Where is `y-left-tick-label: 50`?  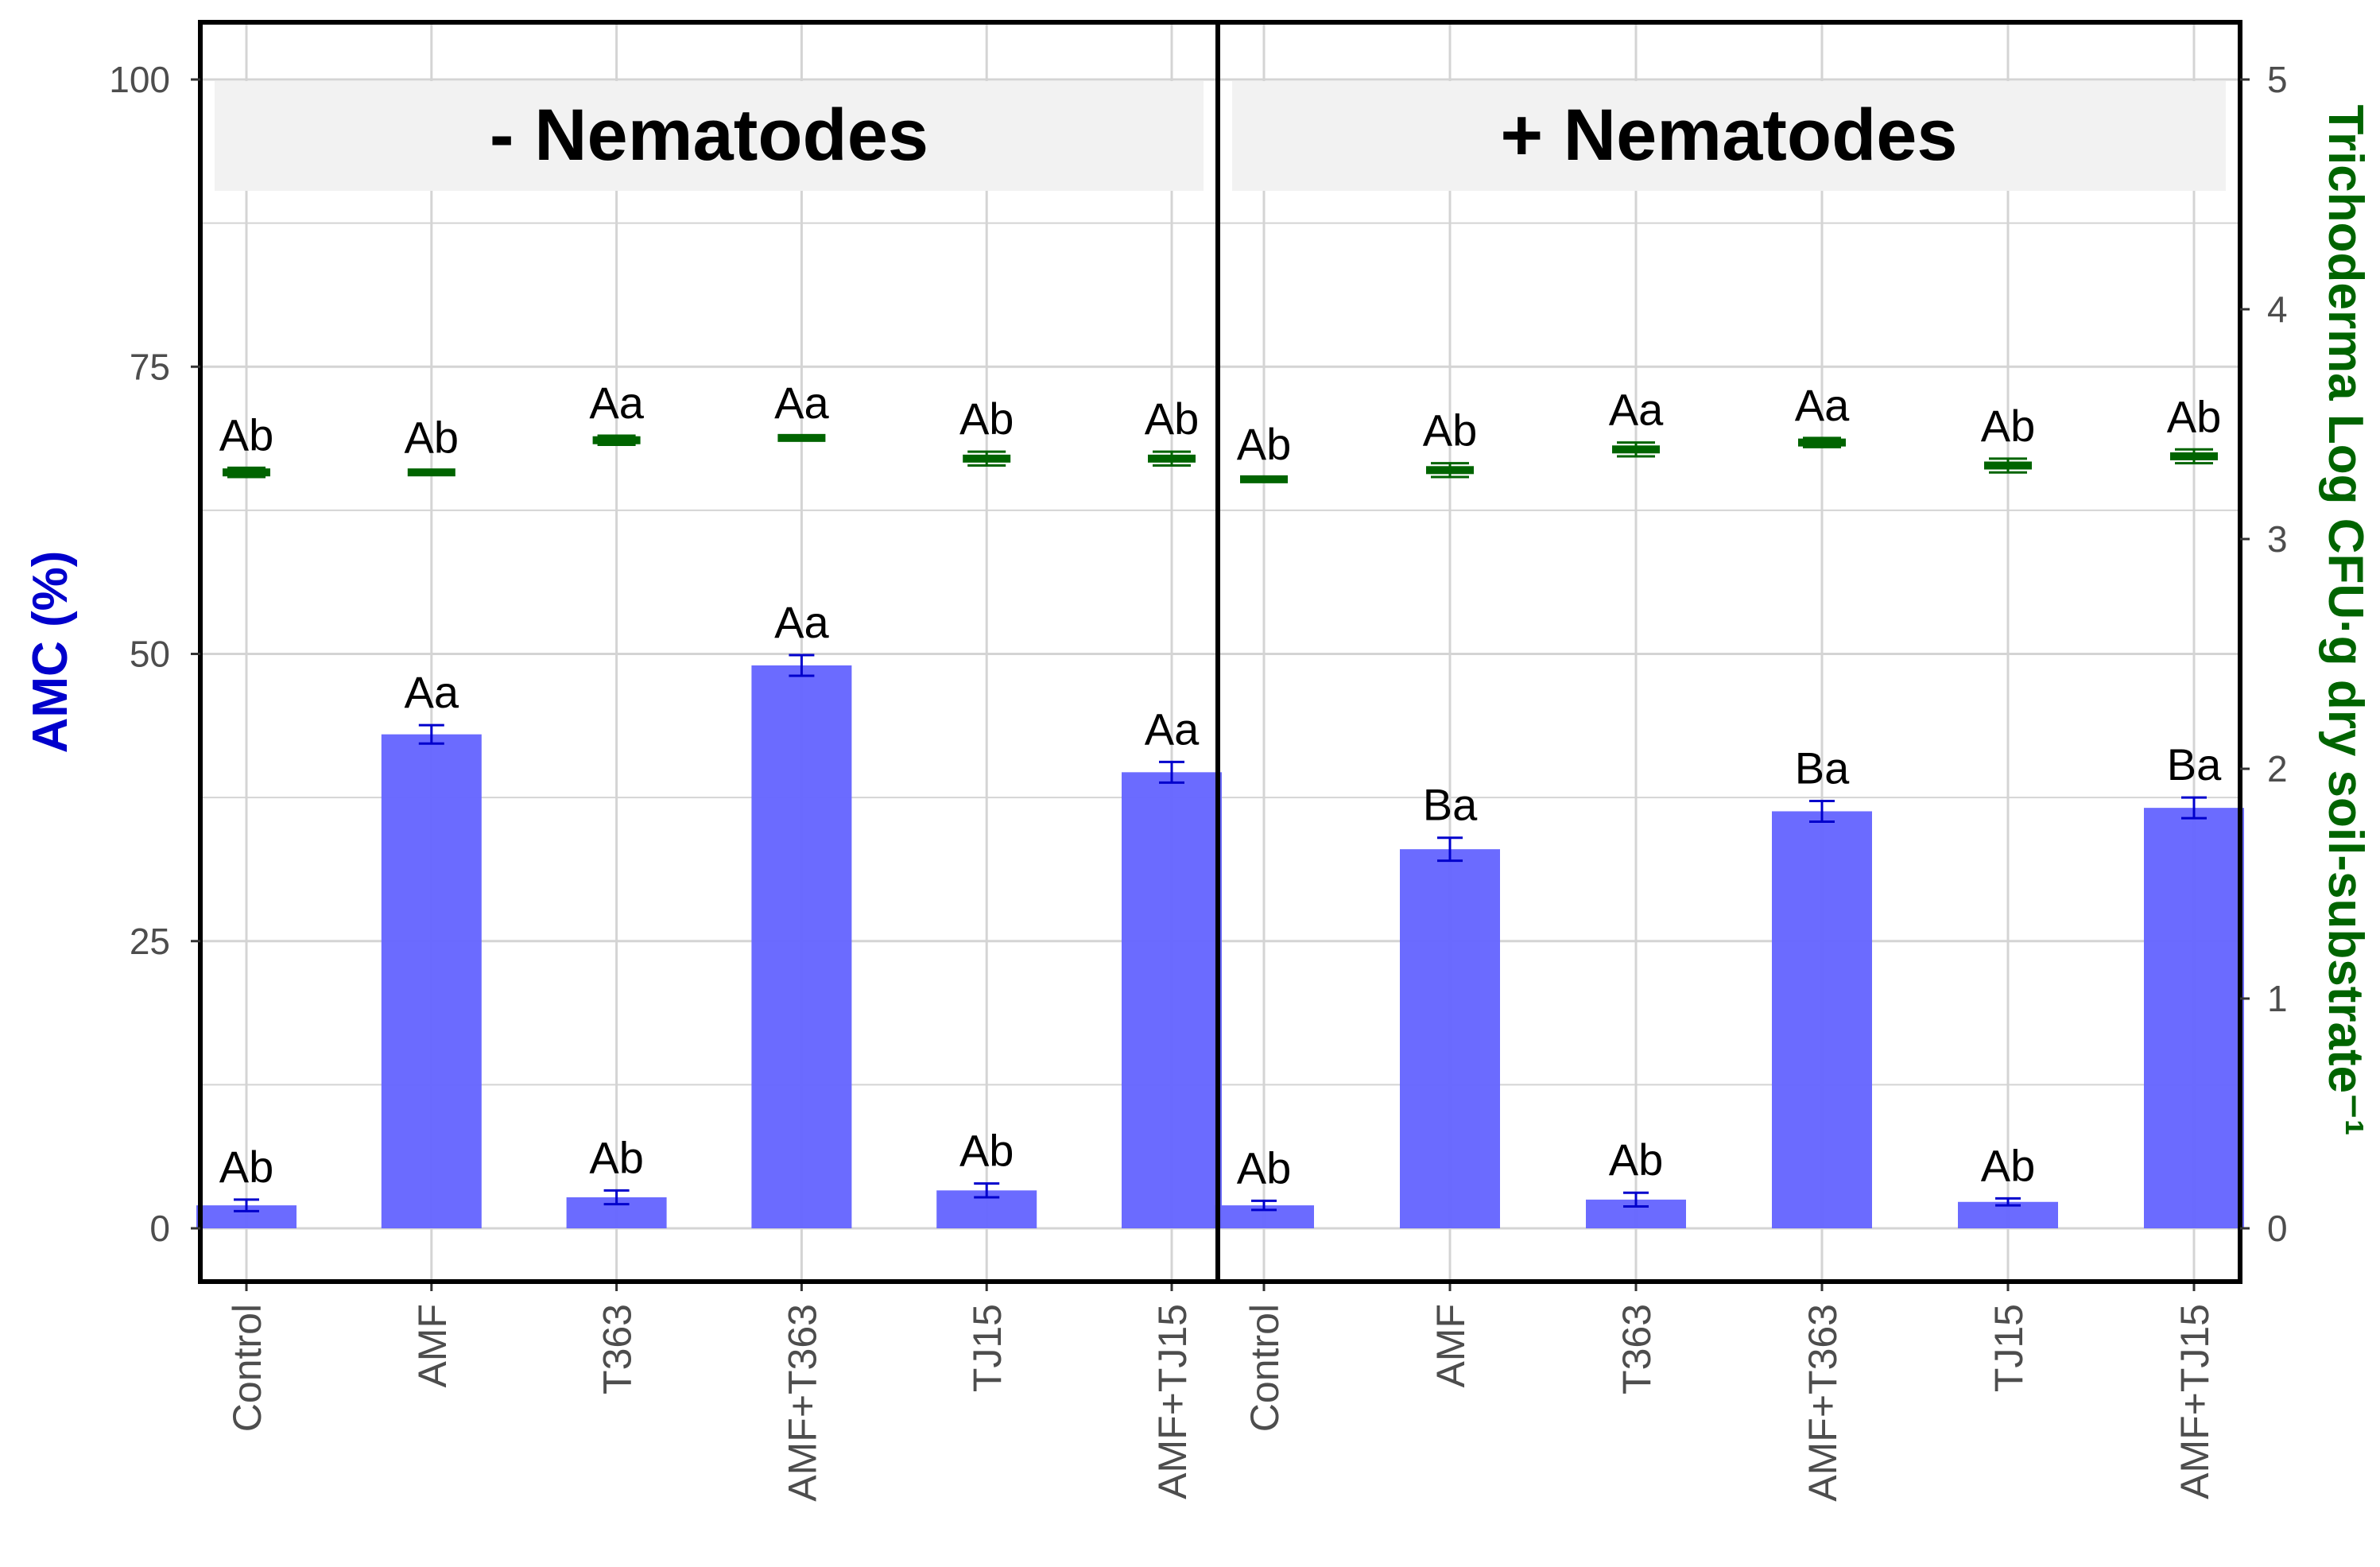 y-left-tick-label: 50 is located at coordinates (150, 654).